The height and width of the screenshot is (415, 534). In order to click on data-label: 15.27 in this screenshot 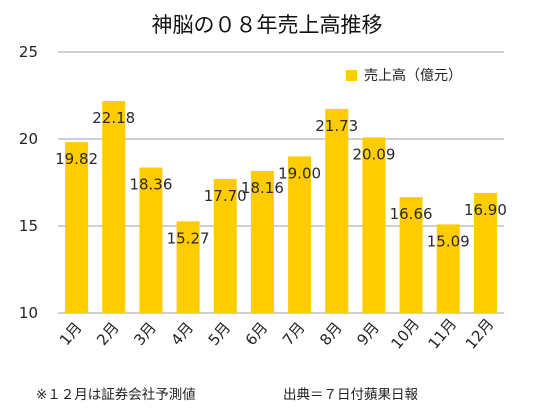, I will do `click(188, 238)`.